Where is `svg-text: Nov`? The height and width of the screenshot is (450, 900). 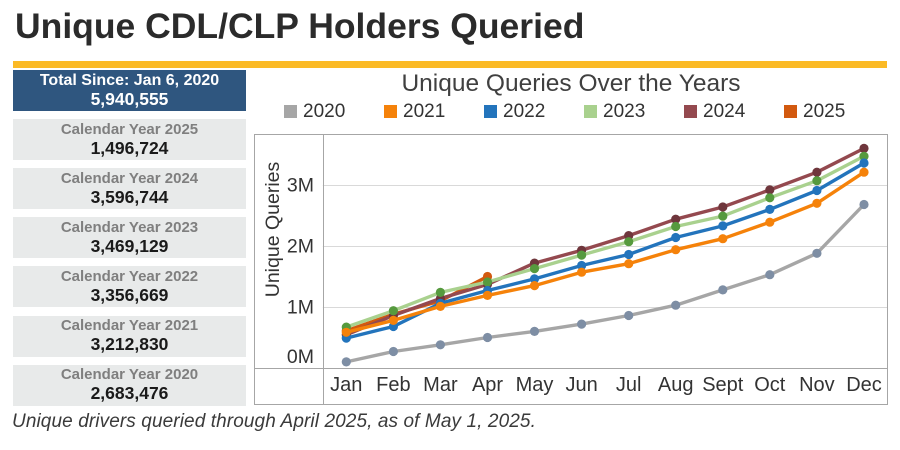 svg-text: Nov is located at coordinates (817, 385).